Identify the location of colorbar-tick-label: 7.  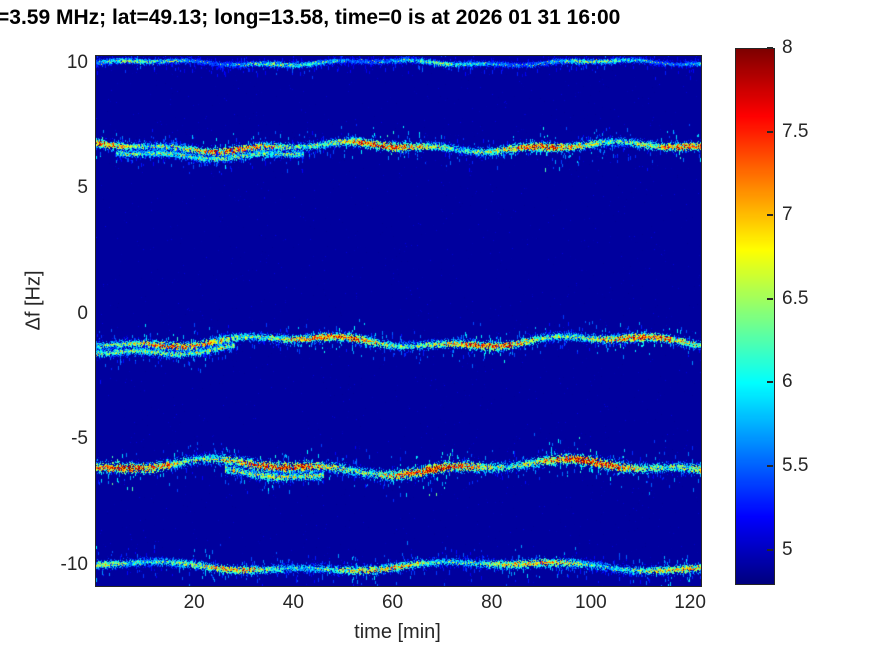
(787, 215).